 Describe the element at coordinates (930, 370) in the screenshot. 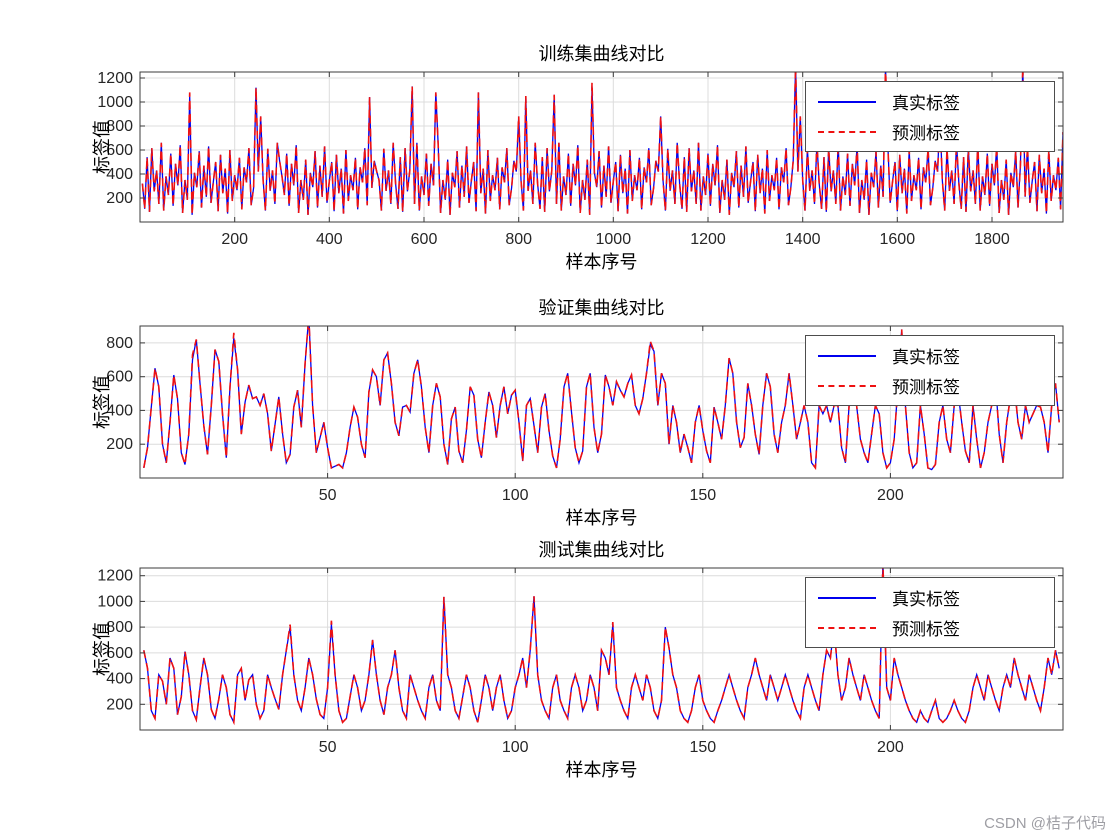

I see `legend-validation: 真实标签 预测标签` at that location.